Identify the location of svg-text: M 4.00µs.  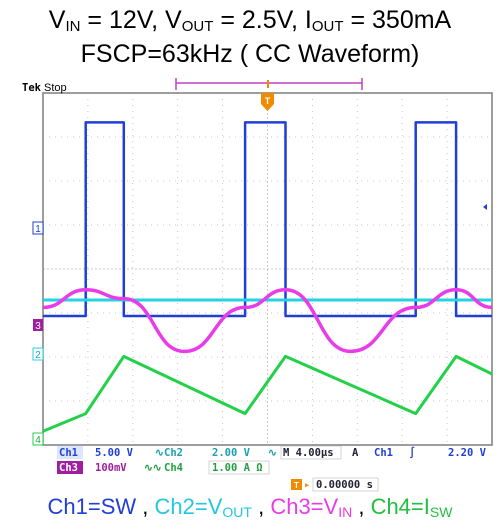
(308, 453).